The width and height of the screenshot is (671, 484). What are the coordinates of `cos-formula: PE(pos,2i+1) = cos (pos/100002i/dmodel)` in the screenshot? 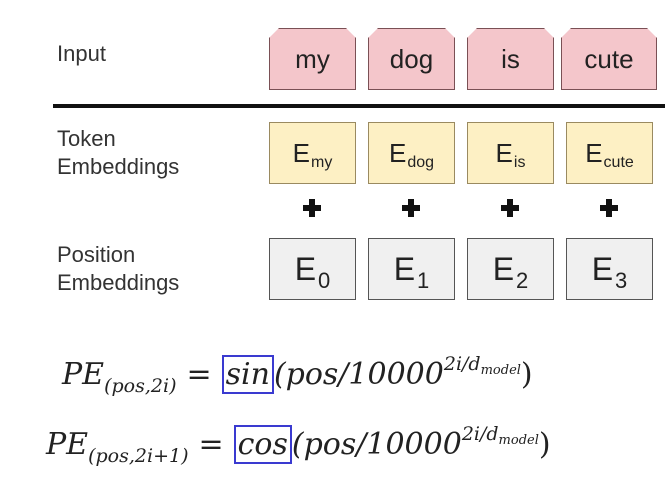 It's located at (298, 445).